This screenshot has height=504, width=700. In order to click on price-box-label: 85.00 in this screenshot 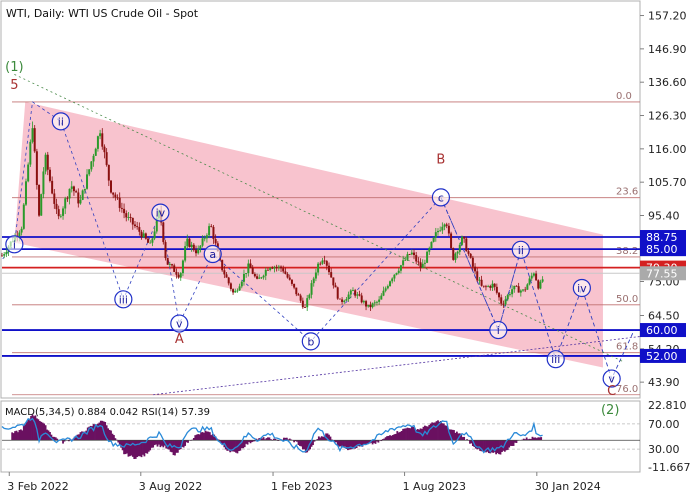, I will do `click(662, 249)`.